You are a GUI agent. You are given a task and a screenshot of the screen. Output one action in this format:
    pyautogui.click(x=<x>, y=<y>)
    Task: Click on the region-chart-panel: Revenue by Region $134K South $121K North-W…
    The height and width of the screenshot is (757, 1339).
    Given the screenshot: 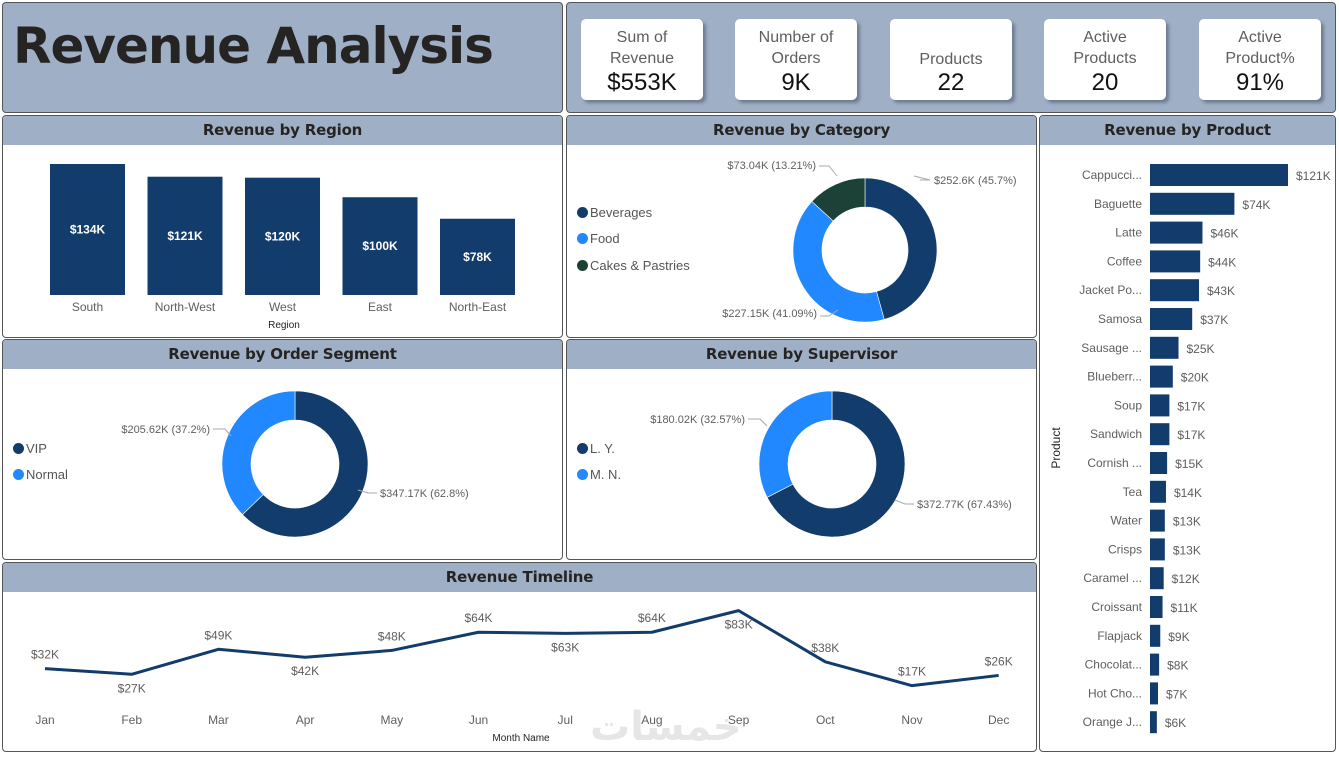 What is the action you would take?
    pyautogui.click(x=282, y=226)
    